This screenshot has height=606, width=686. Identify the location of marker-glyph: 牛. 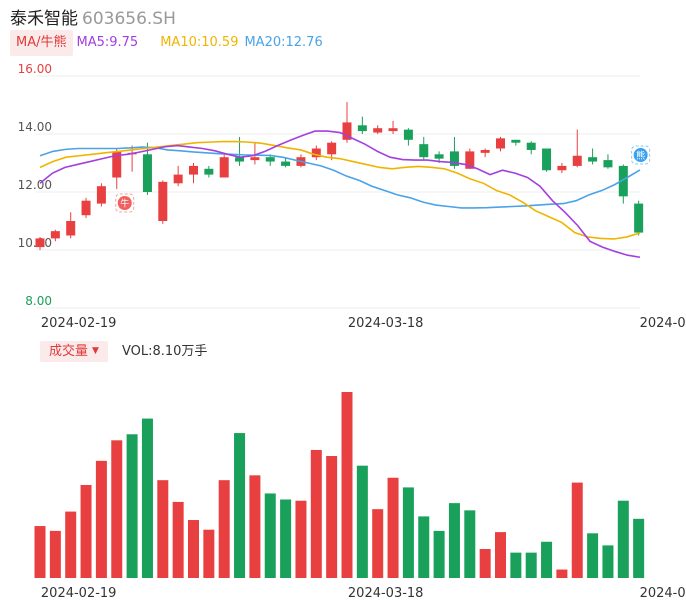
(124, 204).